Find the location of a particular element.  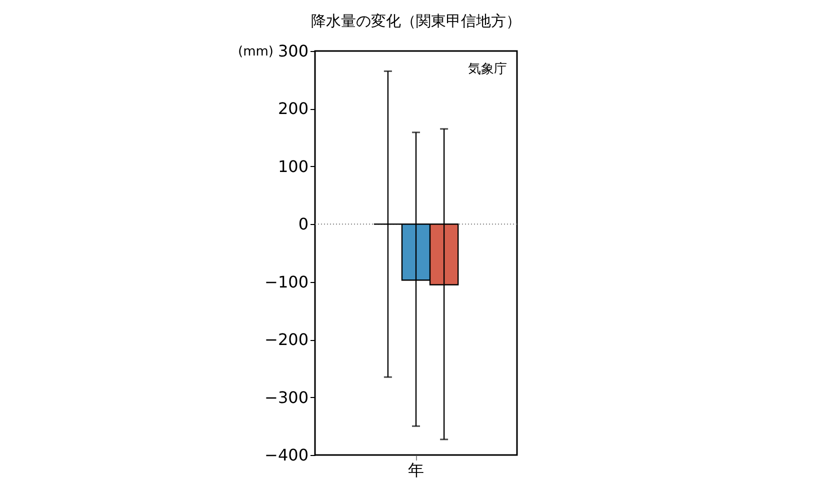

y-tick-label: 100 is located at coordinates (293, 166).